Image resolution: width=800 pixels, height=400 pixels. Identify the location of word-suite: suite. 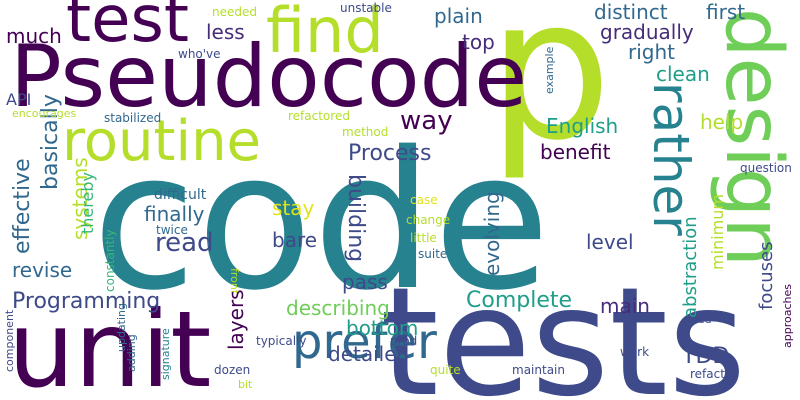
(433, 254).